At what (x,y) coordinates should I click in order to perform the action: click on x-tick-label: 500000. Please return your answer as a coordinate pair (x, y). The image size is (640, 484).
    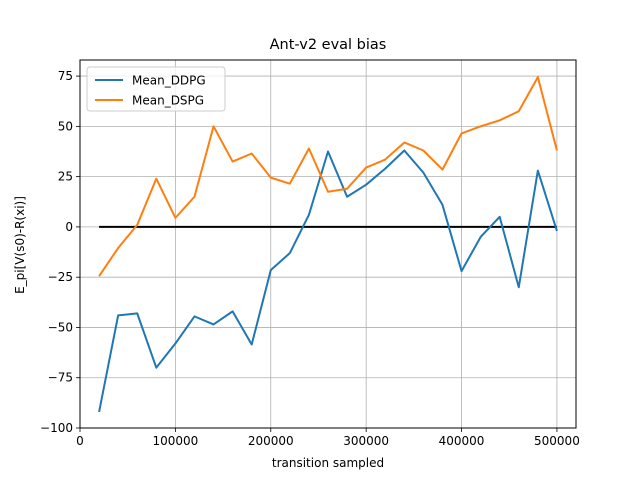
    Looking at the image, I should click on (557, 441).